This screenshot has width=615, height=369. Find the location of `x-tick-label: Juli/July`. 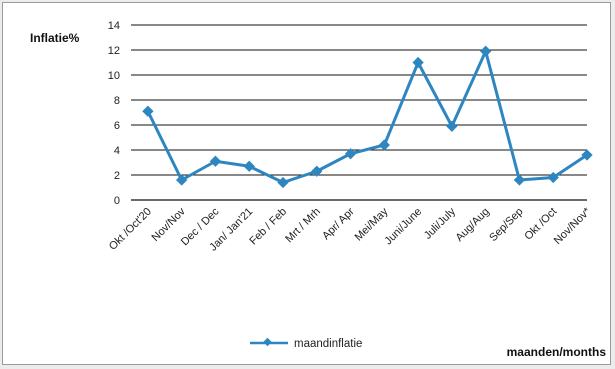

x-tick-label: Juli/July is located at coordinates (440, 223).